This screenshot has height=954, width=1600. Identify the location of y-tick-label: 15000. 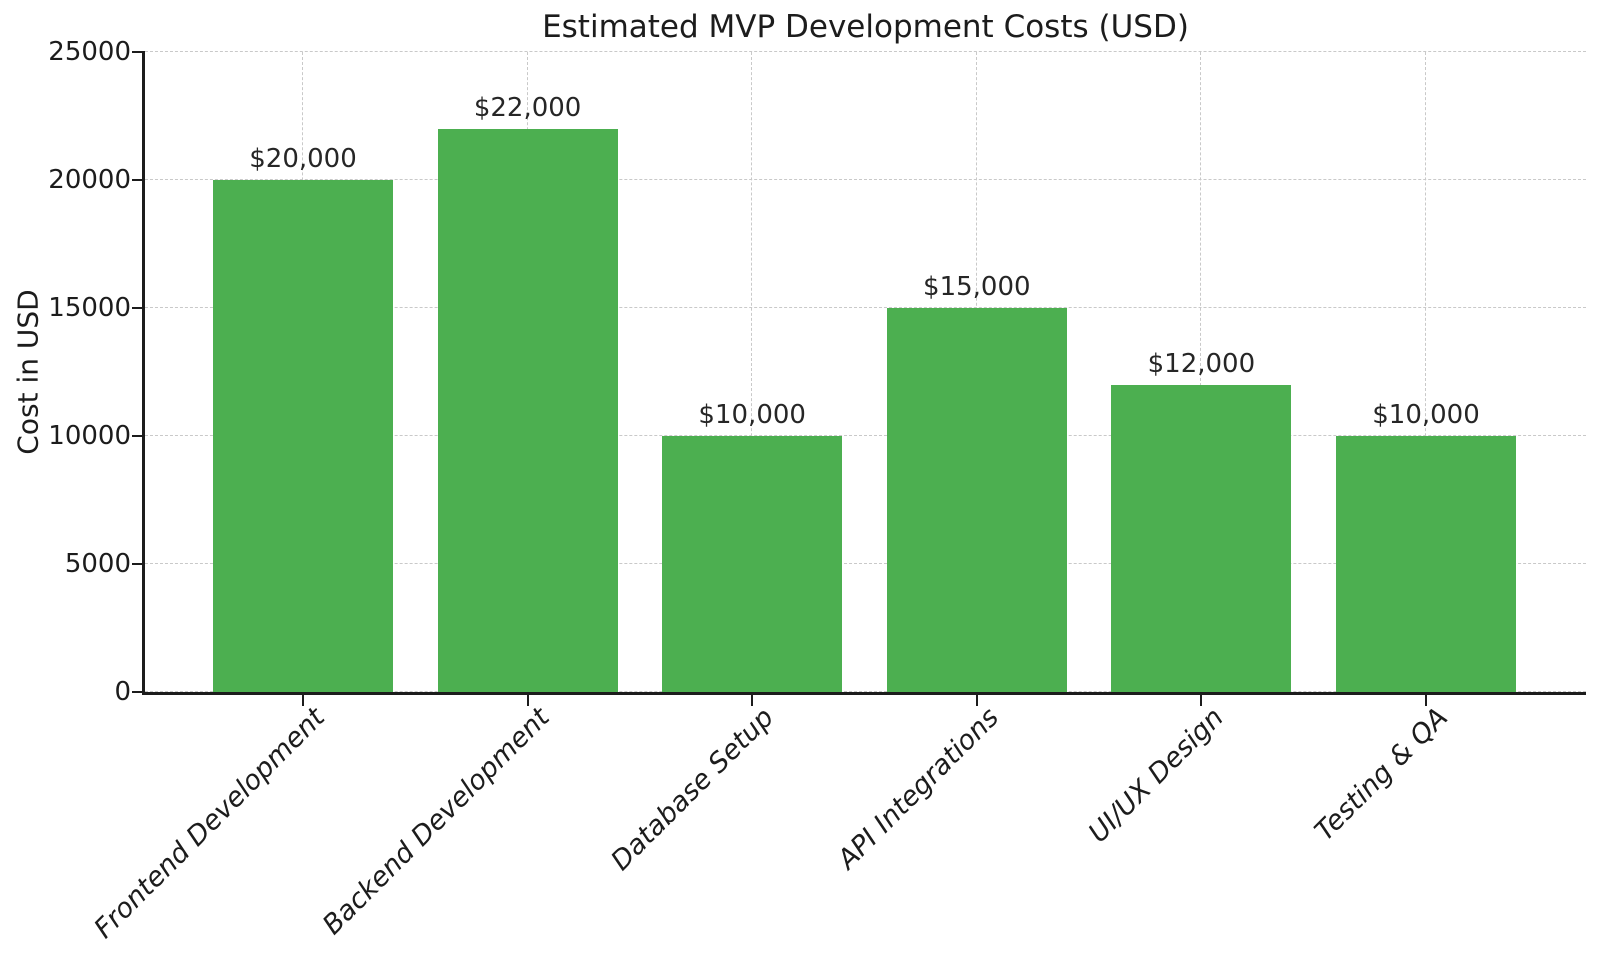
(89, 308).